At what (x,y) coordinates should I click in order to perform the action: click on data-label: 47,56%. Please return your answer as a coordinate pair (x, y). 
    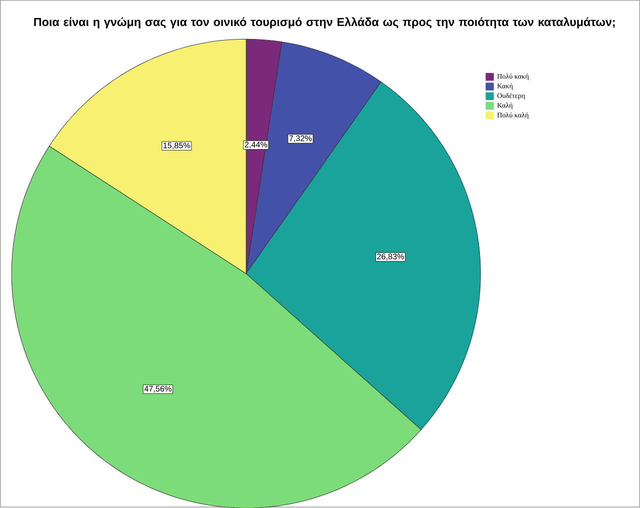
    Looking at the image, I should click on (158, 389).